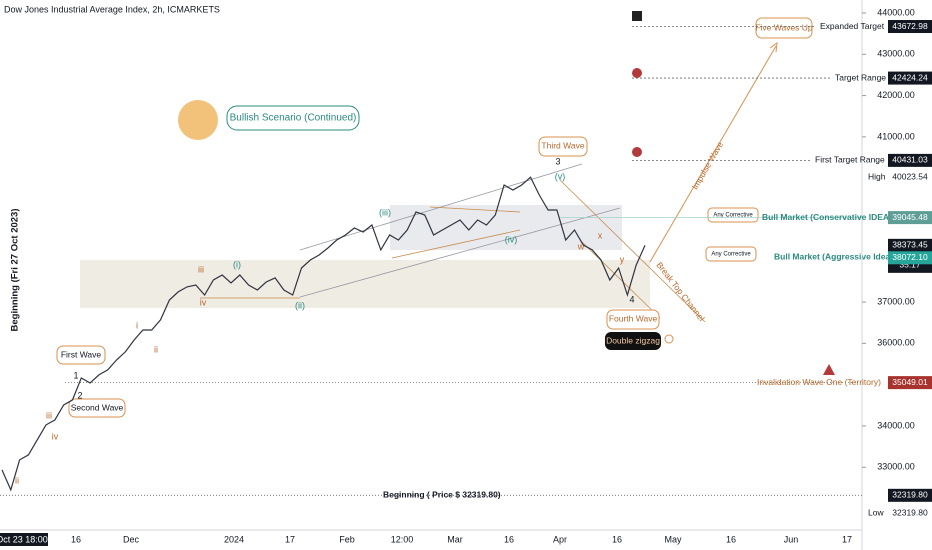 This screenshot has width=932, height=550. What do you see at coordinates (581, 246) in the screenshot?
I see `wave-label: w` at bounding box center [581, 246].